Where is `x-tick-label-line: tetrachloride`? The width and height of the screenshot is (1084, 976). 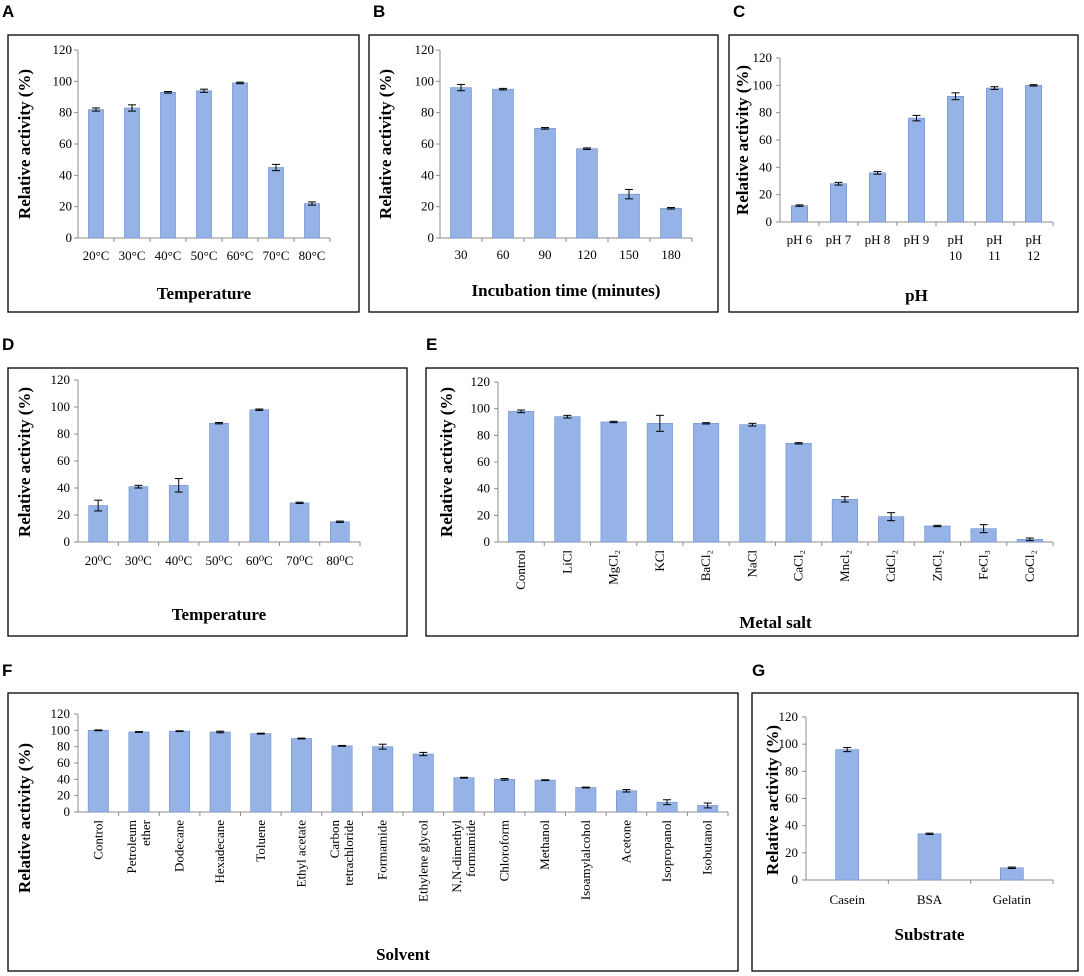
x-tick-label-line: tetrachloride is located at coordinates (348, 853).